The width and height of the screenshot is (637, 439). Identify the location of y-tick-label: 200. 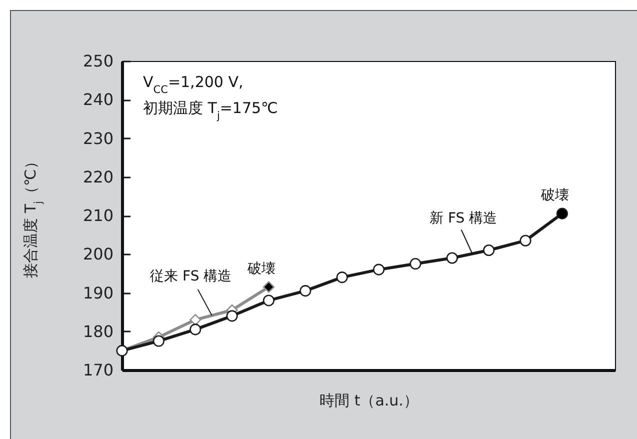
(98, 254).